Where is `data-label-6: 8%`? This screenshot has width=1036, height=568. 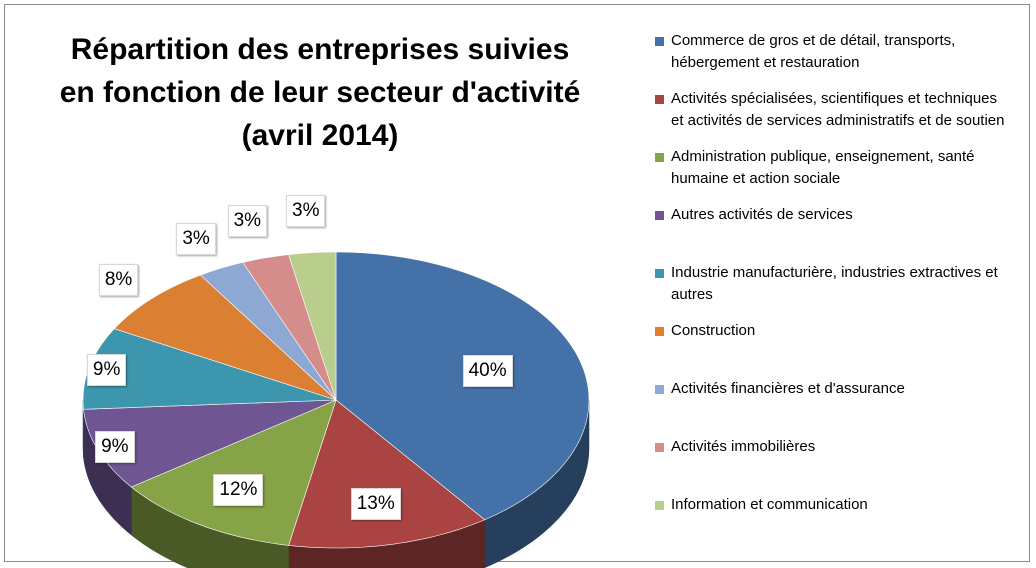 data-label-6: 8% is located at coordinates (118, 280).